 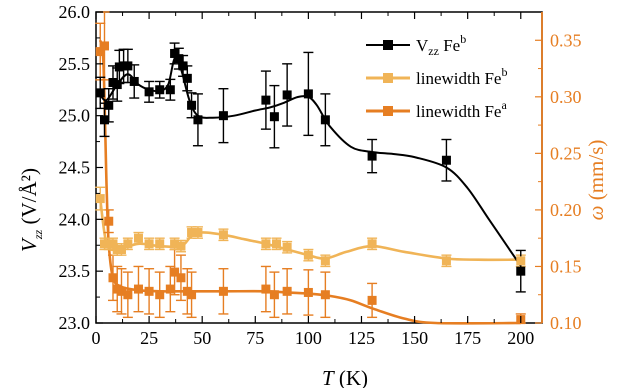 What do you see at coordinates (566, 40) in the screenshot?
I see `y-right-tick-label: 0.35` at bounding box center [566, 40].